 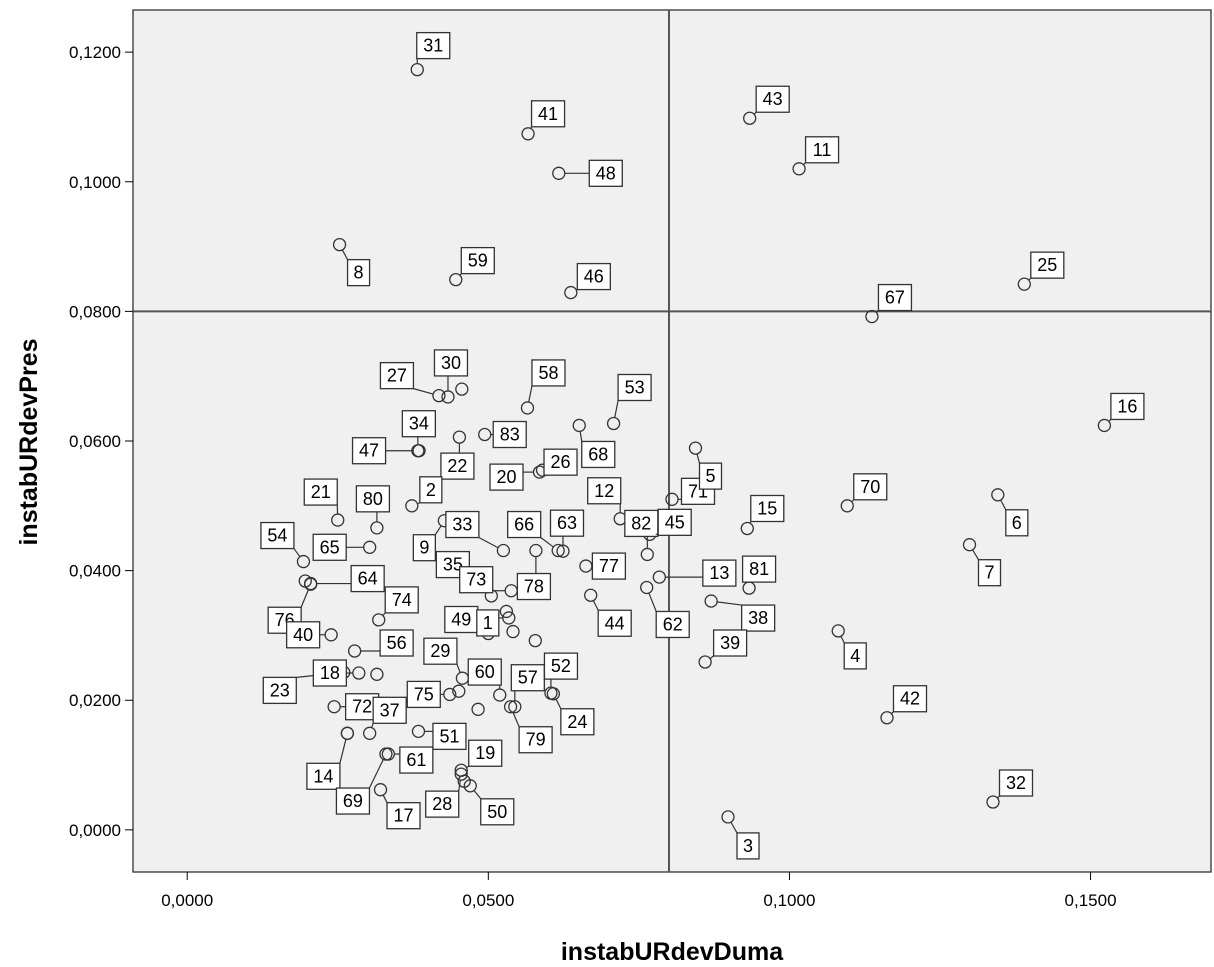 I want to click on point-label: 50, so click(x=497, y=812).